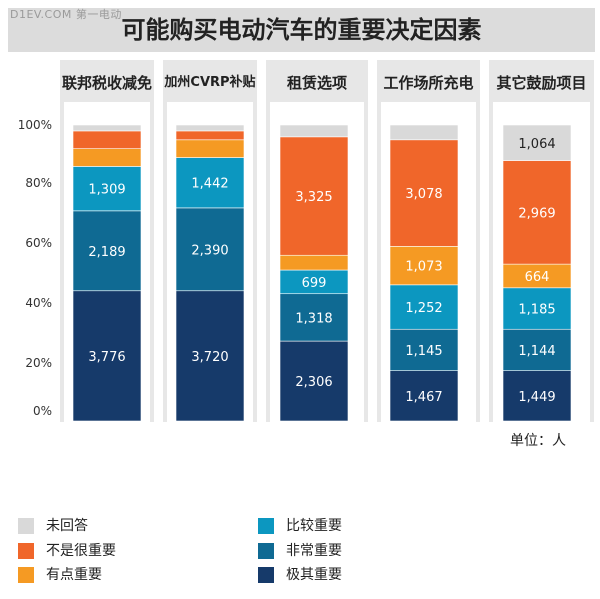  Describe the element at coordinates (38, 243) in the screenshot. I see `y-tick-label: 60%` at that location.